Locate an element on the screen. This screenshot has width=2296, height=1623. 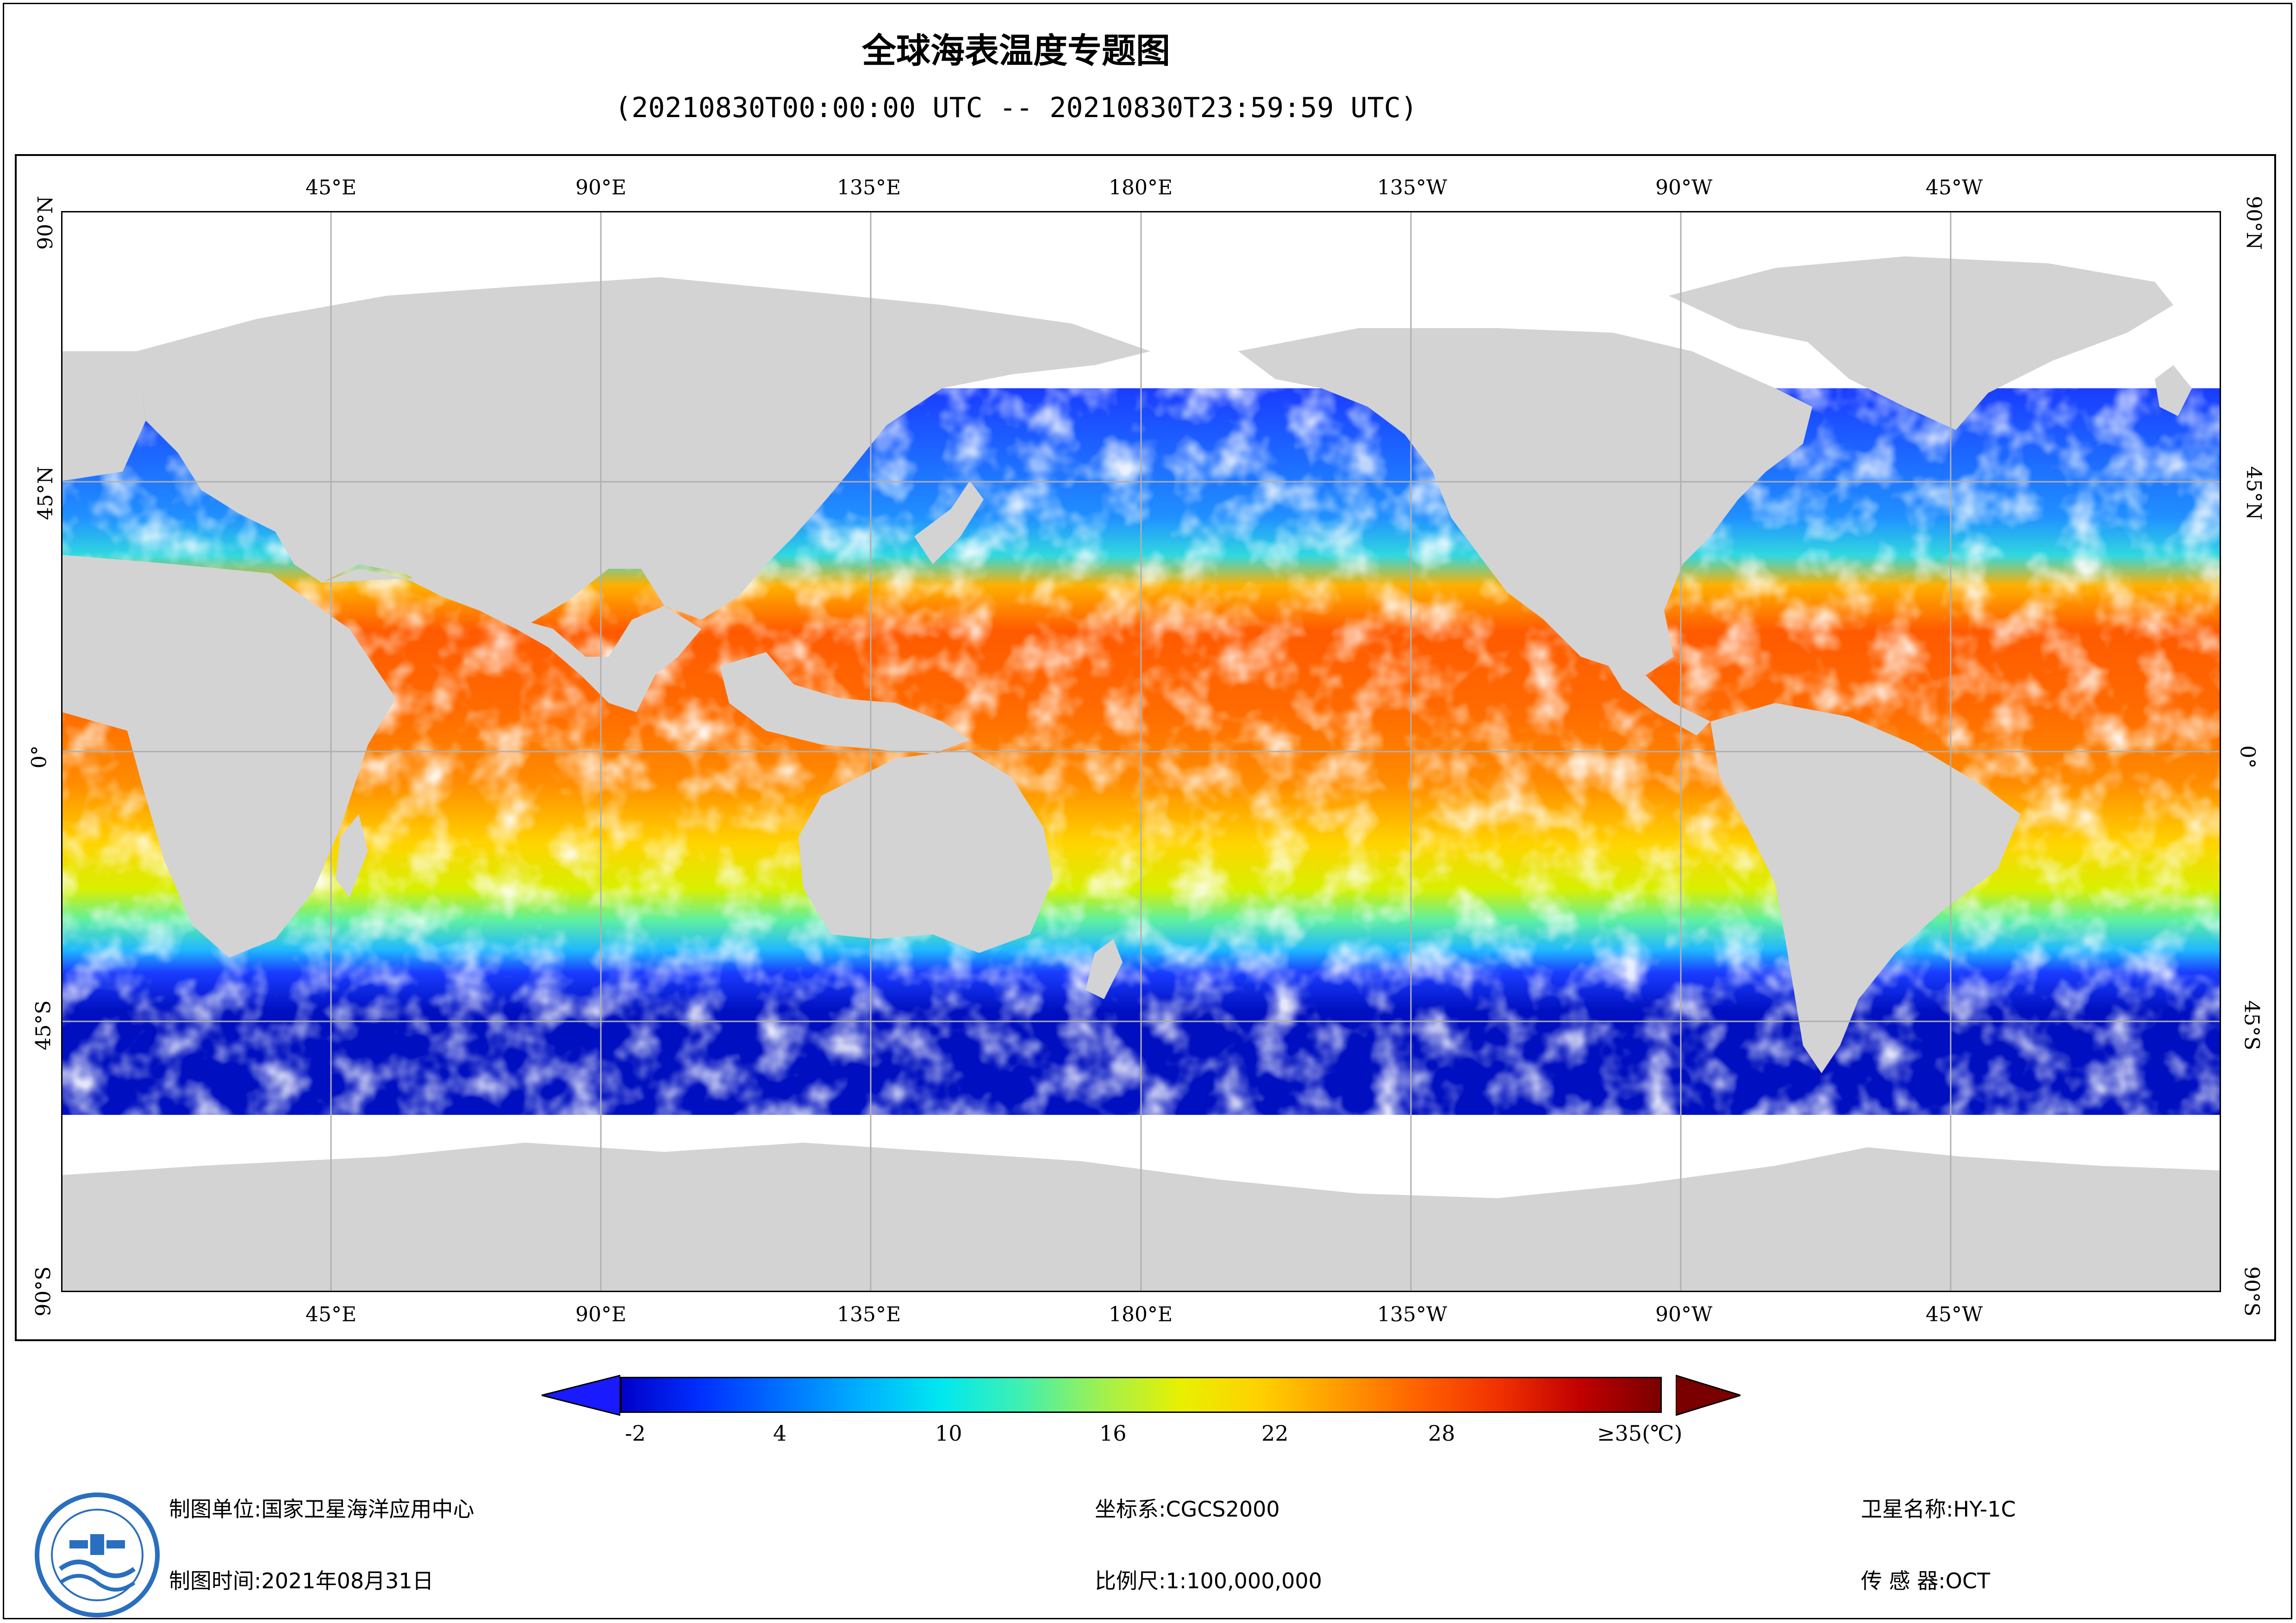
left-tick-45n: 45°N is located at coordinates (45, 493).